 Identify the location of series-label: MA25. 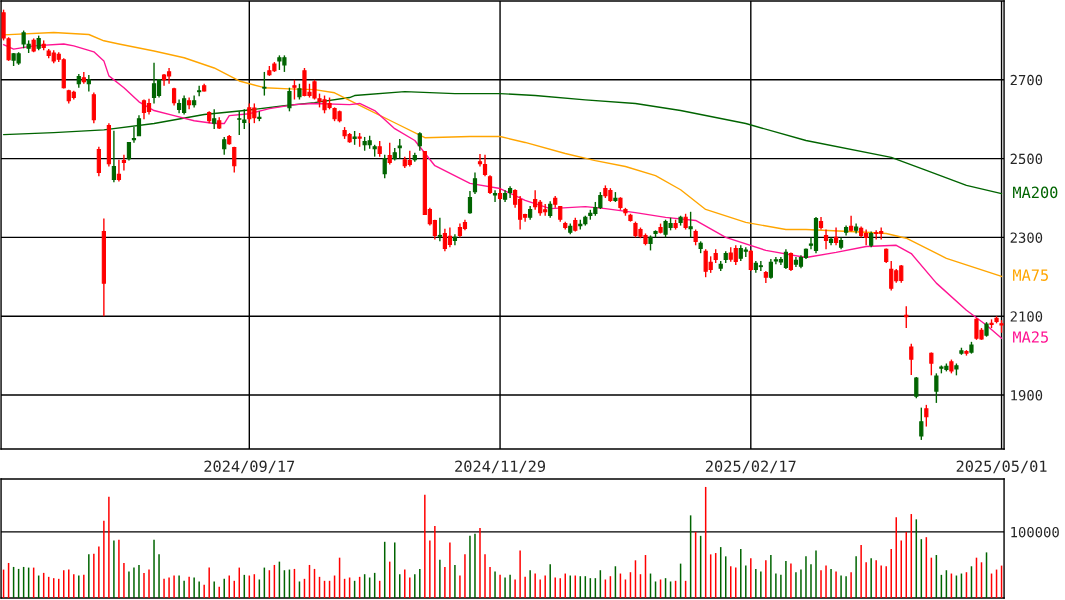
(1030, 337).